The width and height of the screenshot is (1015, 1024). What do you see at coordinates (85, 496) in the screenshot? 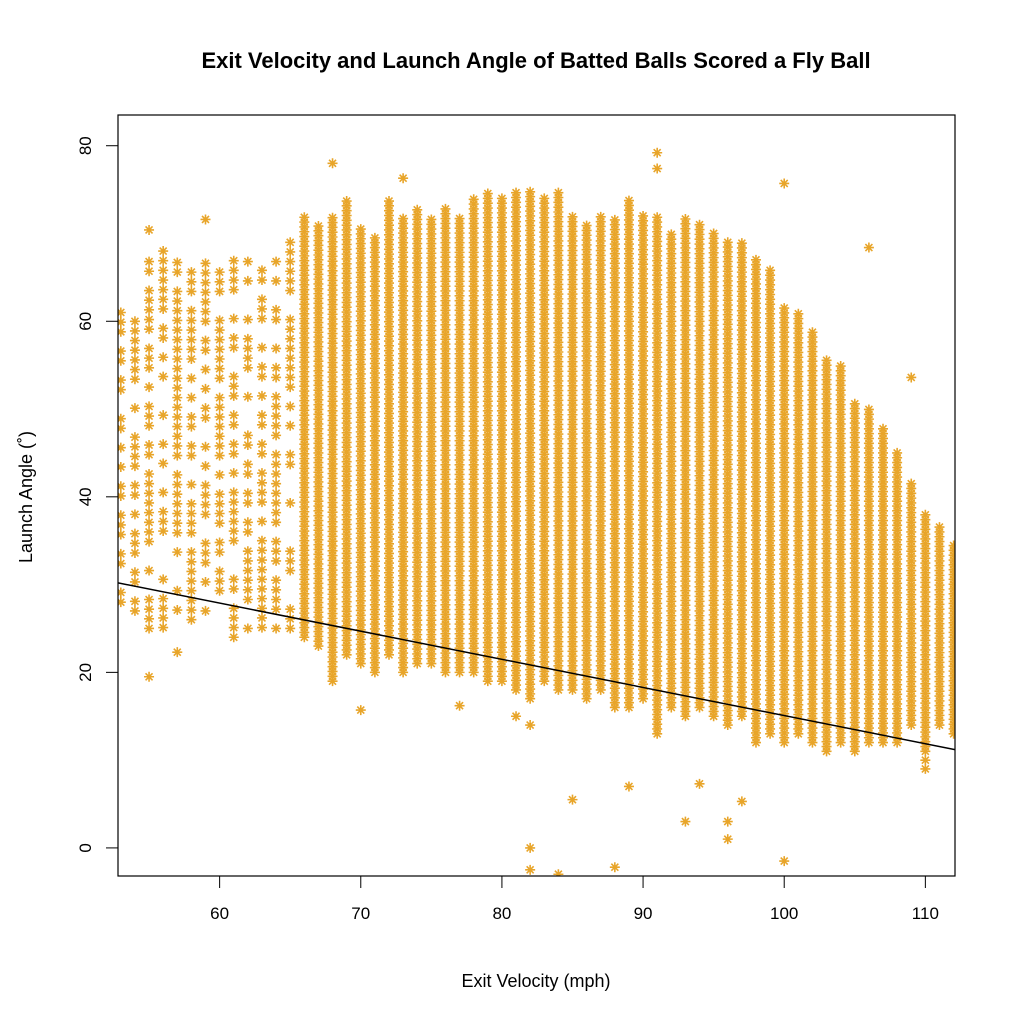
I see `y-tick-label: 40` at bounding box center [85, 496].